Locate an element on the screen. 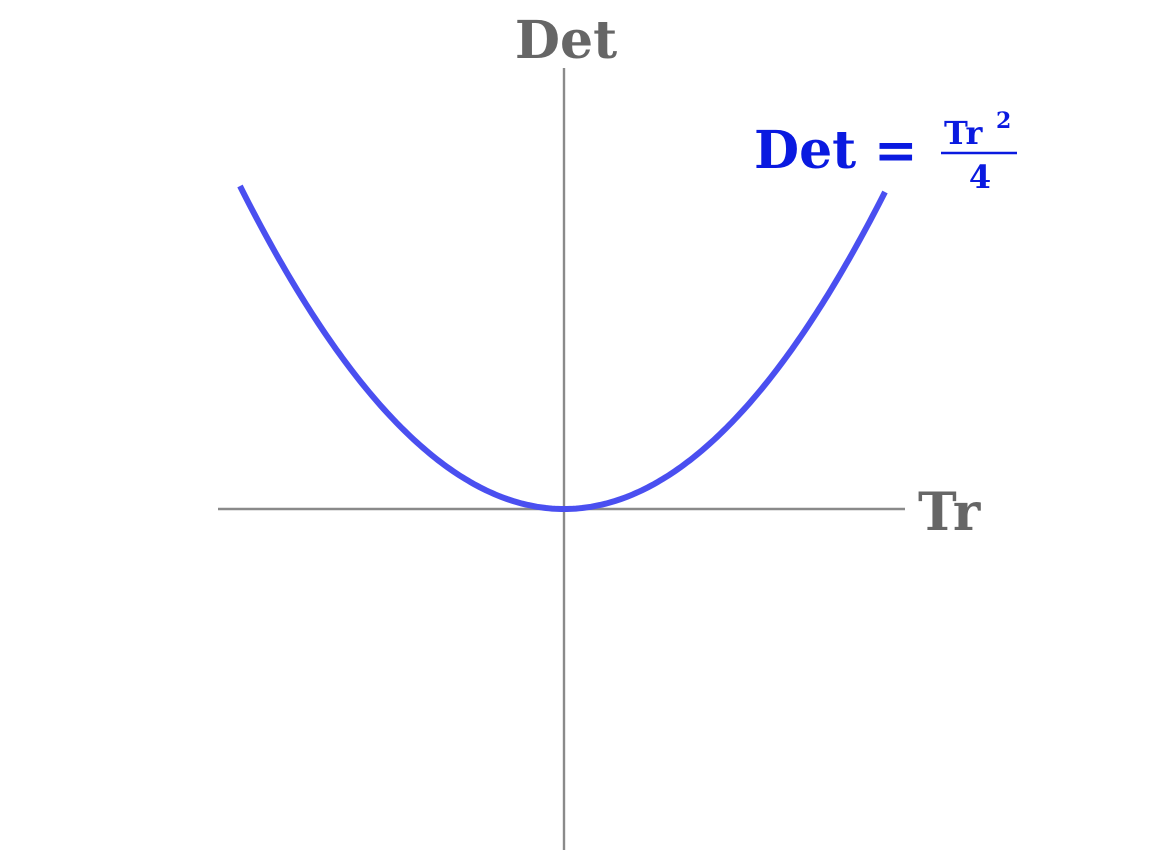 The width and height of the screenshot is (1158, 850). equation-equals: = is located at coordinates (896, 150).